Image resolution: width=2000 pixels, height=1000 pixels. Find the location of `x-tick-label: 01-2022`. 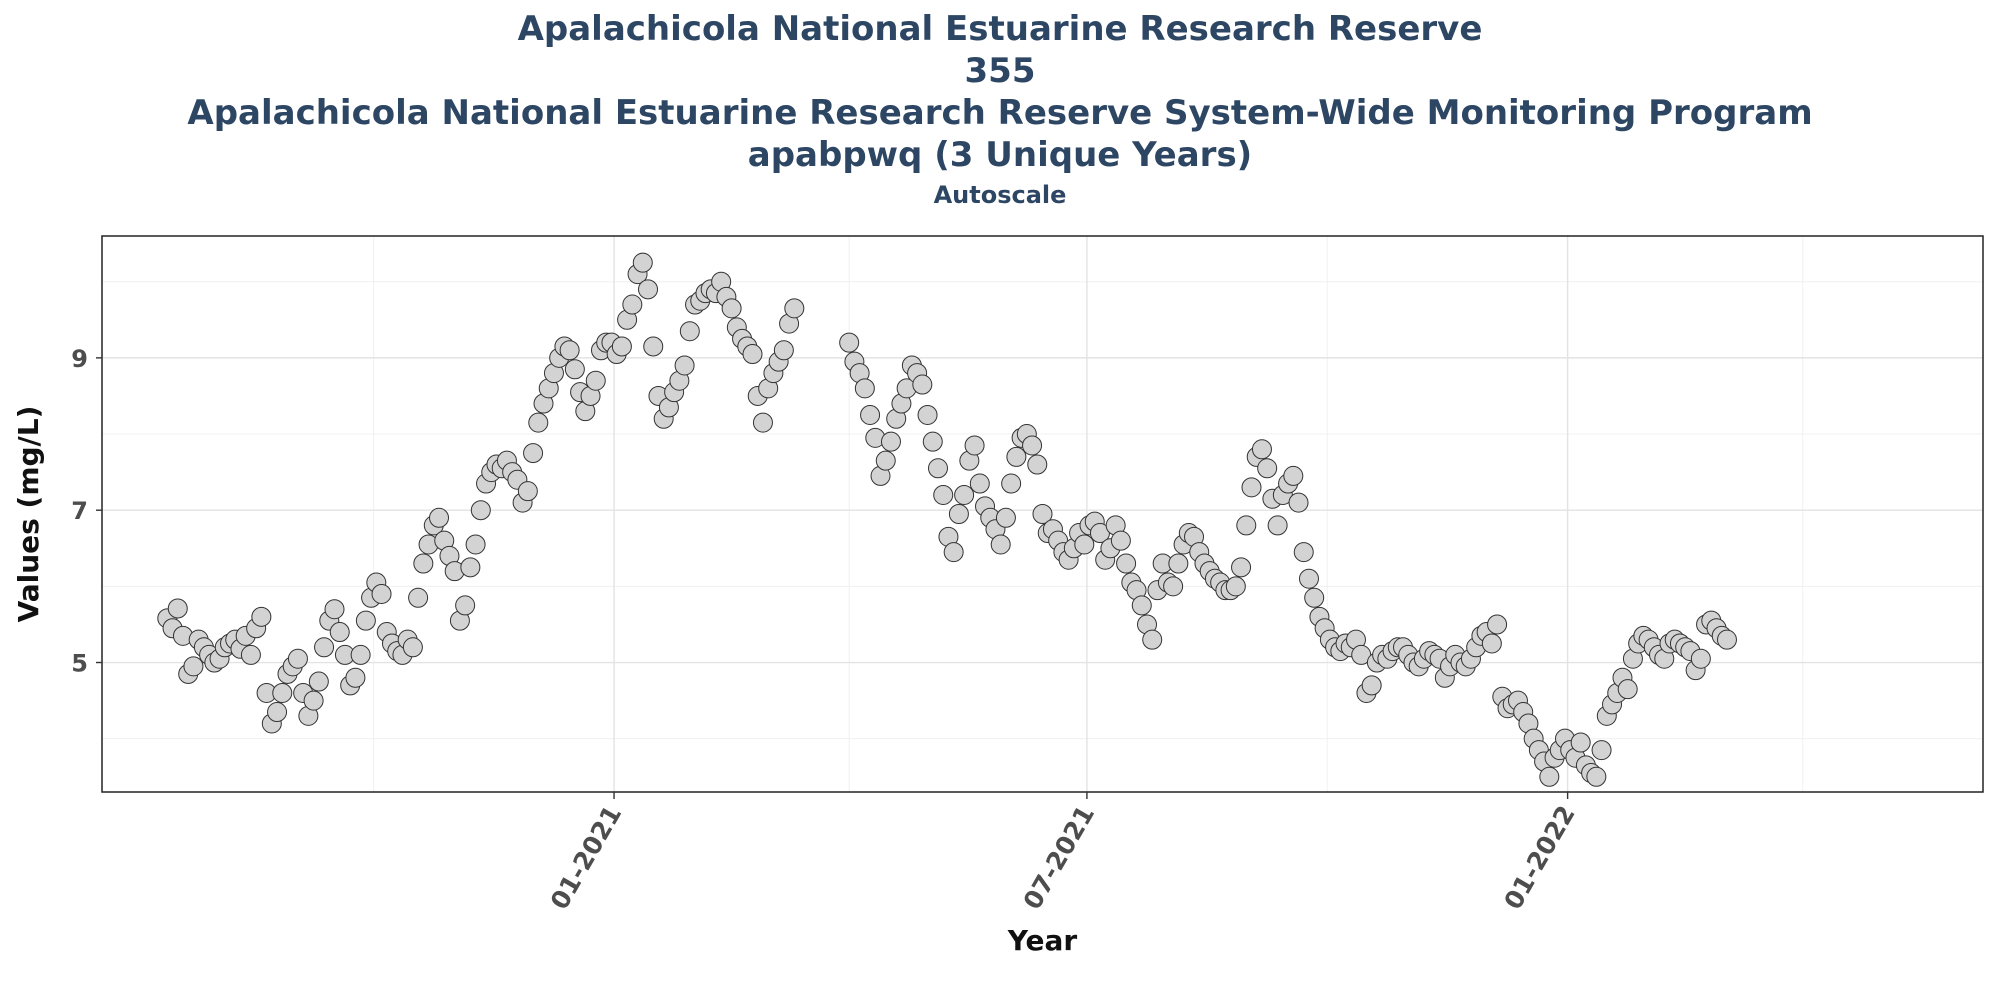

x-tick-label: 01-2022 is located at coordinates (1539, 858).